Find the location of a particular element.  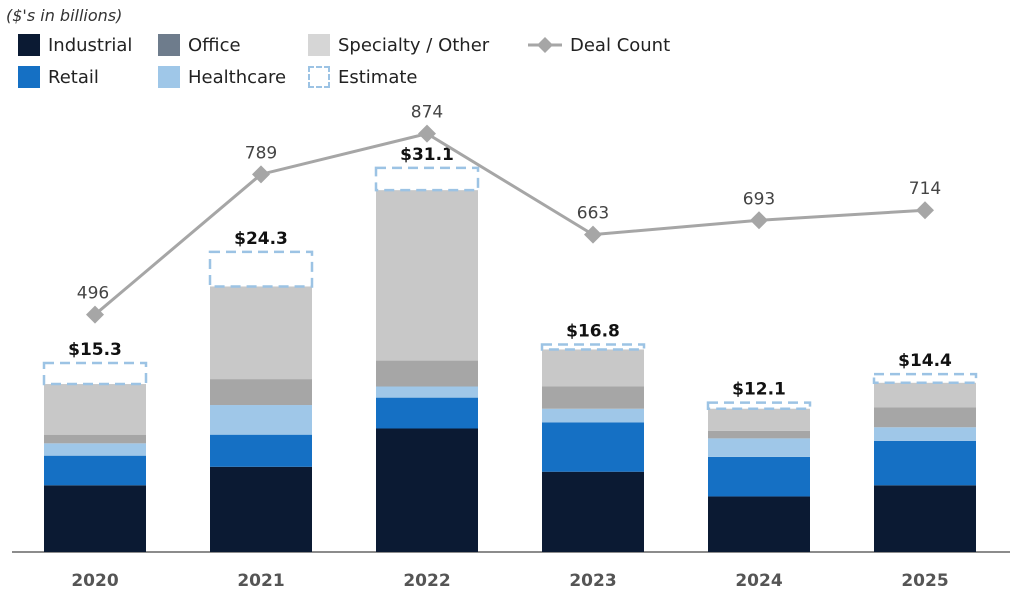

legend-item-industrial: Industrial is located at coordinates (75, 45).